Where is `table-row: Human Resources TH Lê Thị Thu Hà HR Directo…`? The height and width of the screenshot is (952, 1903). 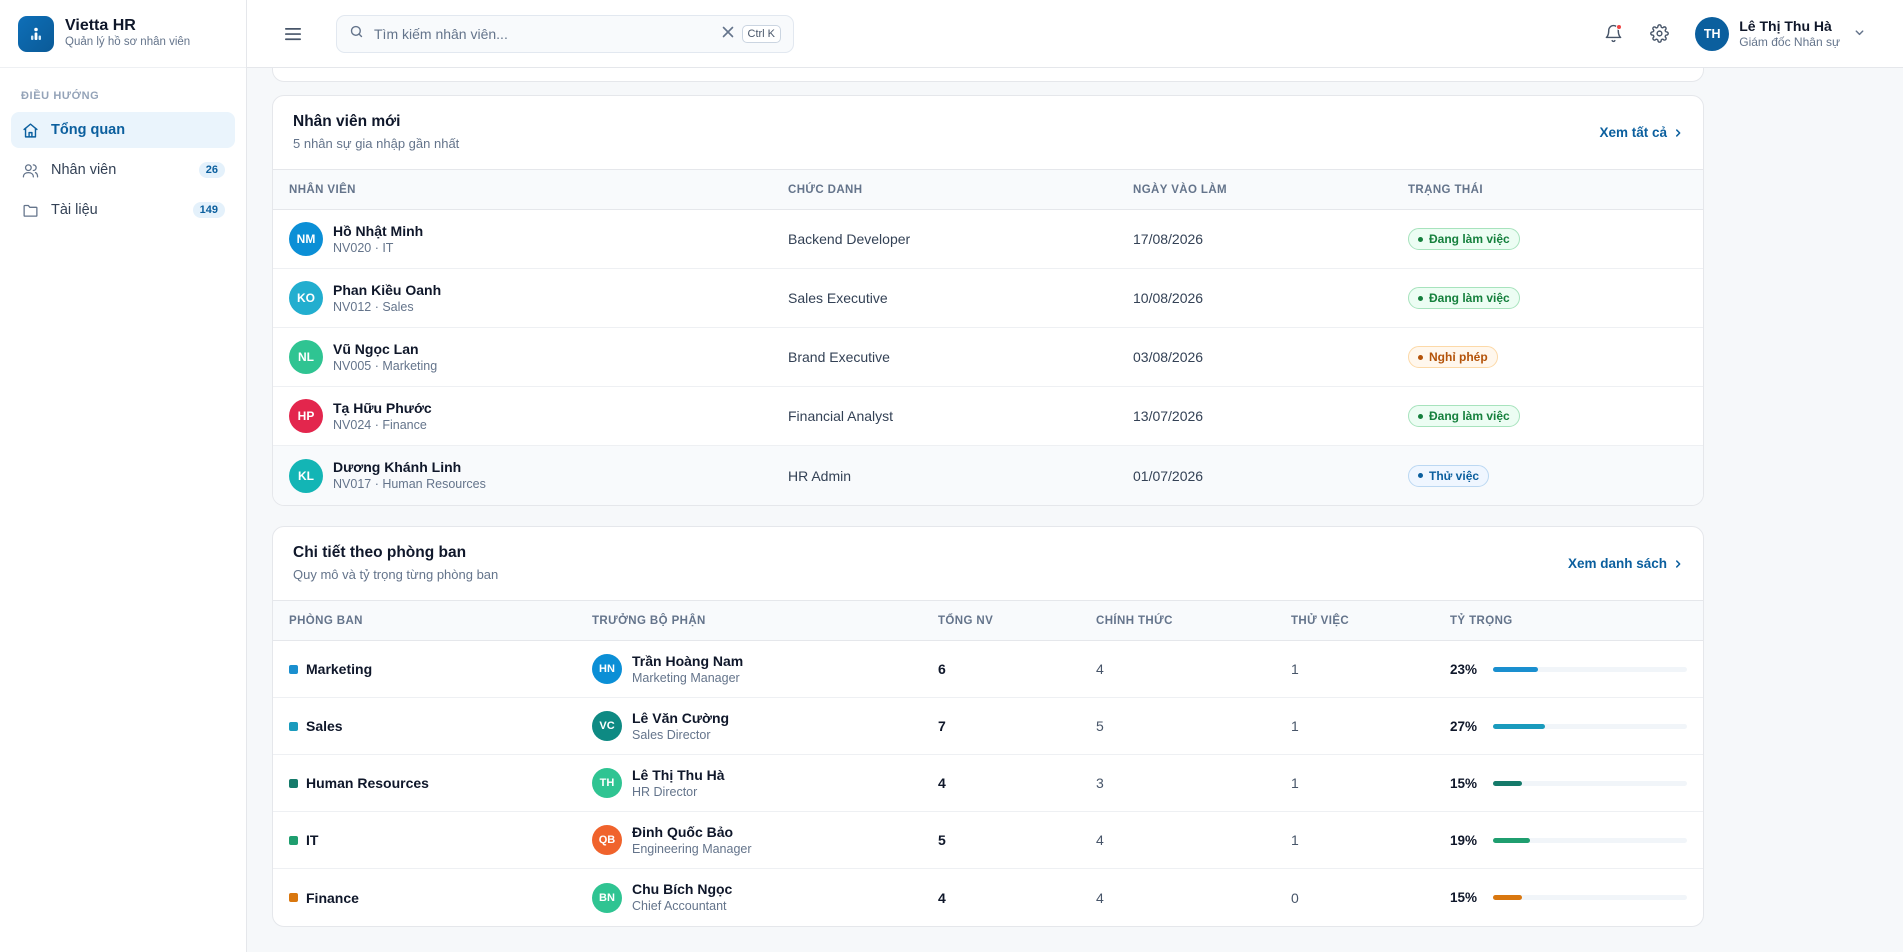 table-row: Human Resources TH Lê Thị Thu Hà HR Directo… is located at coordinates (988, 783).